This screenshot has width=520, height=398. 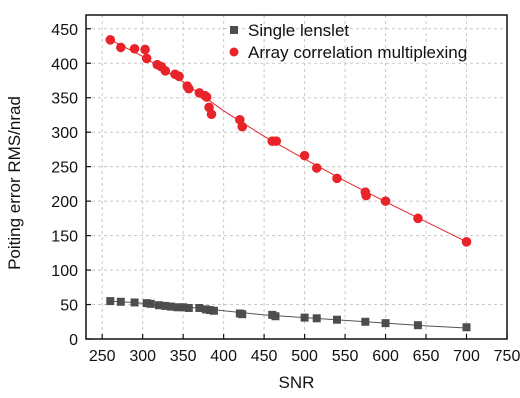 I want to click on y-tick-label: 300, so click(x=64, y=133).